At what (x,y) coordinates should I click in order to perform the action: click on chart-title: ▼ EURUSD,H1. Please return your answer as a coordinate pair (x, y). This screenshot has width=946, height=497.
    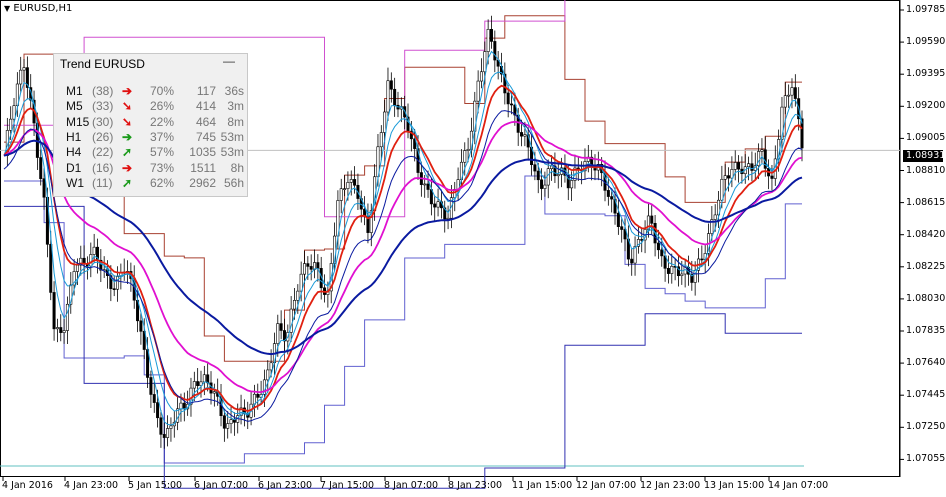
    Looking at the image, I should click on (38, 8).